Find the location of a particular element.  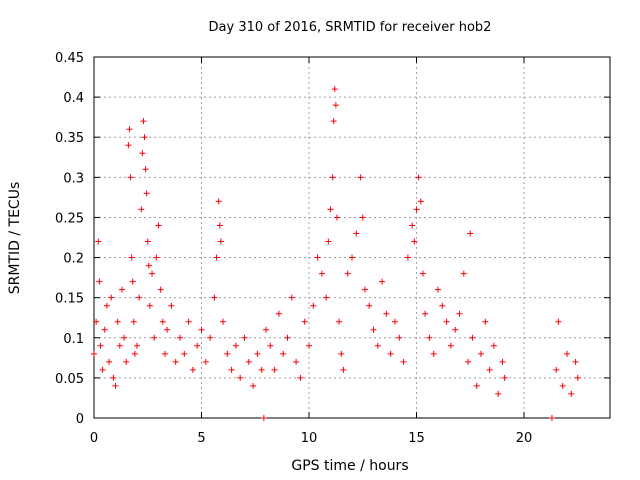

y-tick-label: 0.15 is located at coordinates (69, 299).